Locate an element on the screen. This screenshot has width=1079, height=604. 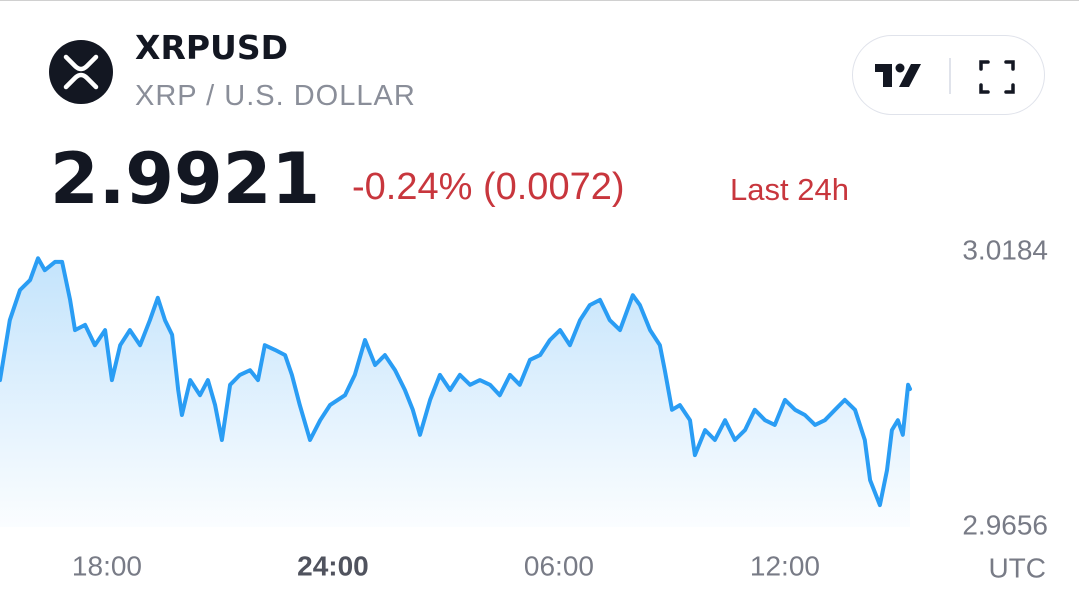
toolbar is located at coordinates (948, 75).